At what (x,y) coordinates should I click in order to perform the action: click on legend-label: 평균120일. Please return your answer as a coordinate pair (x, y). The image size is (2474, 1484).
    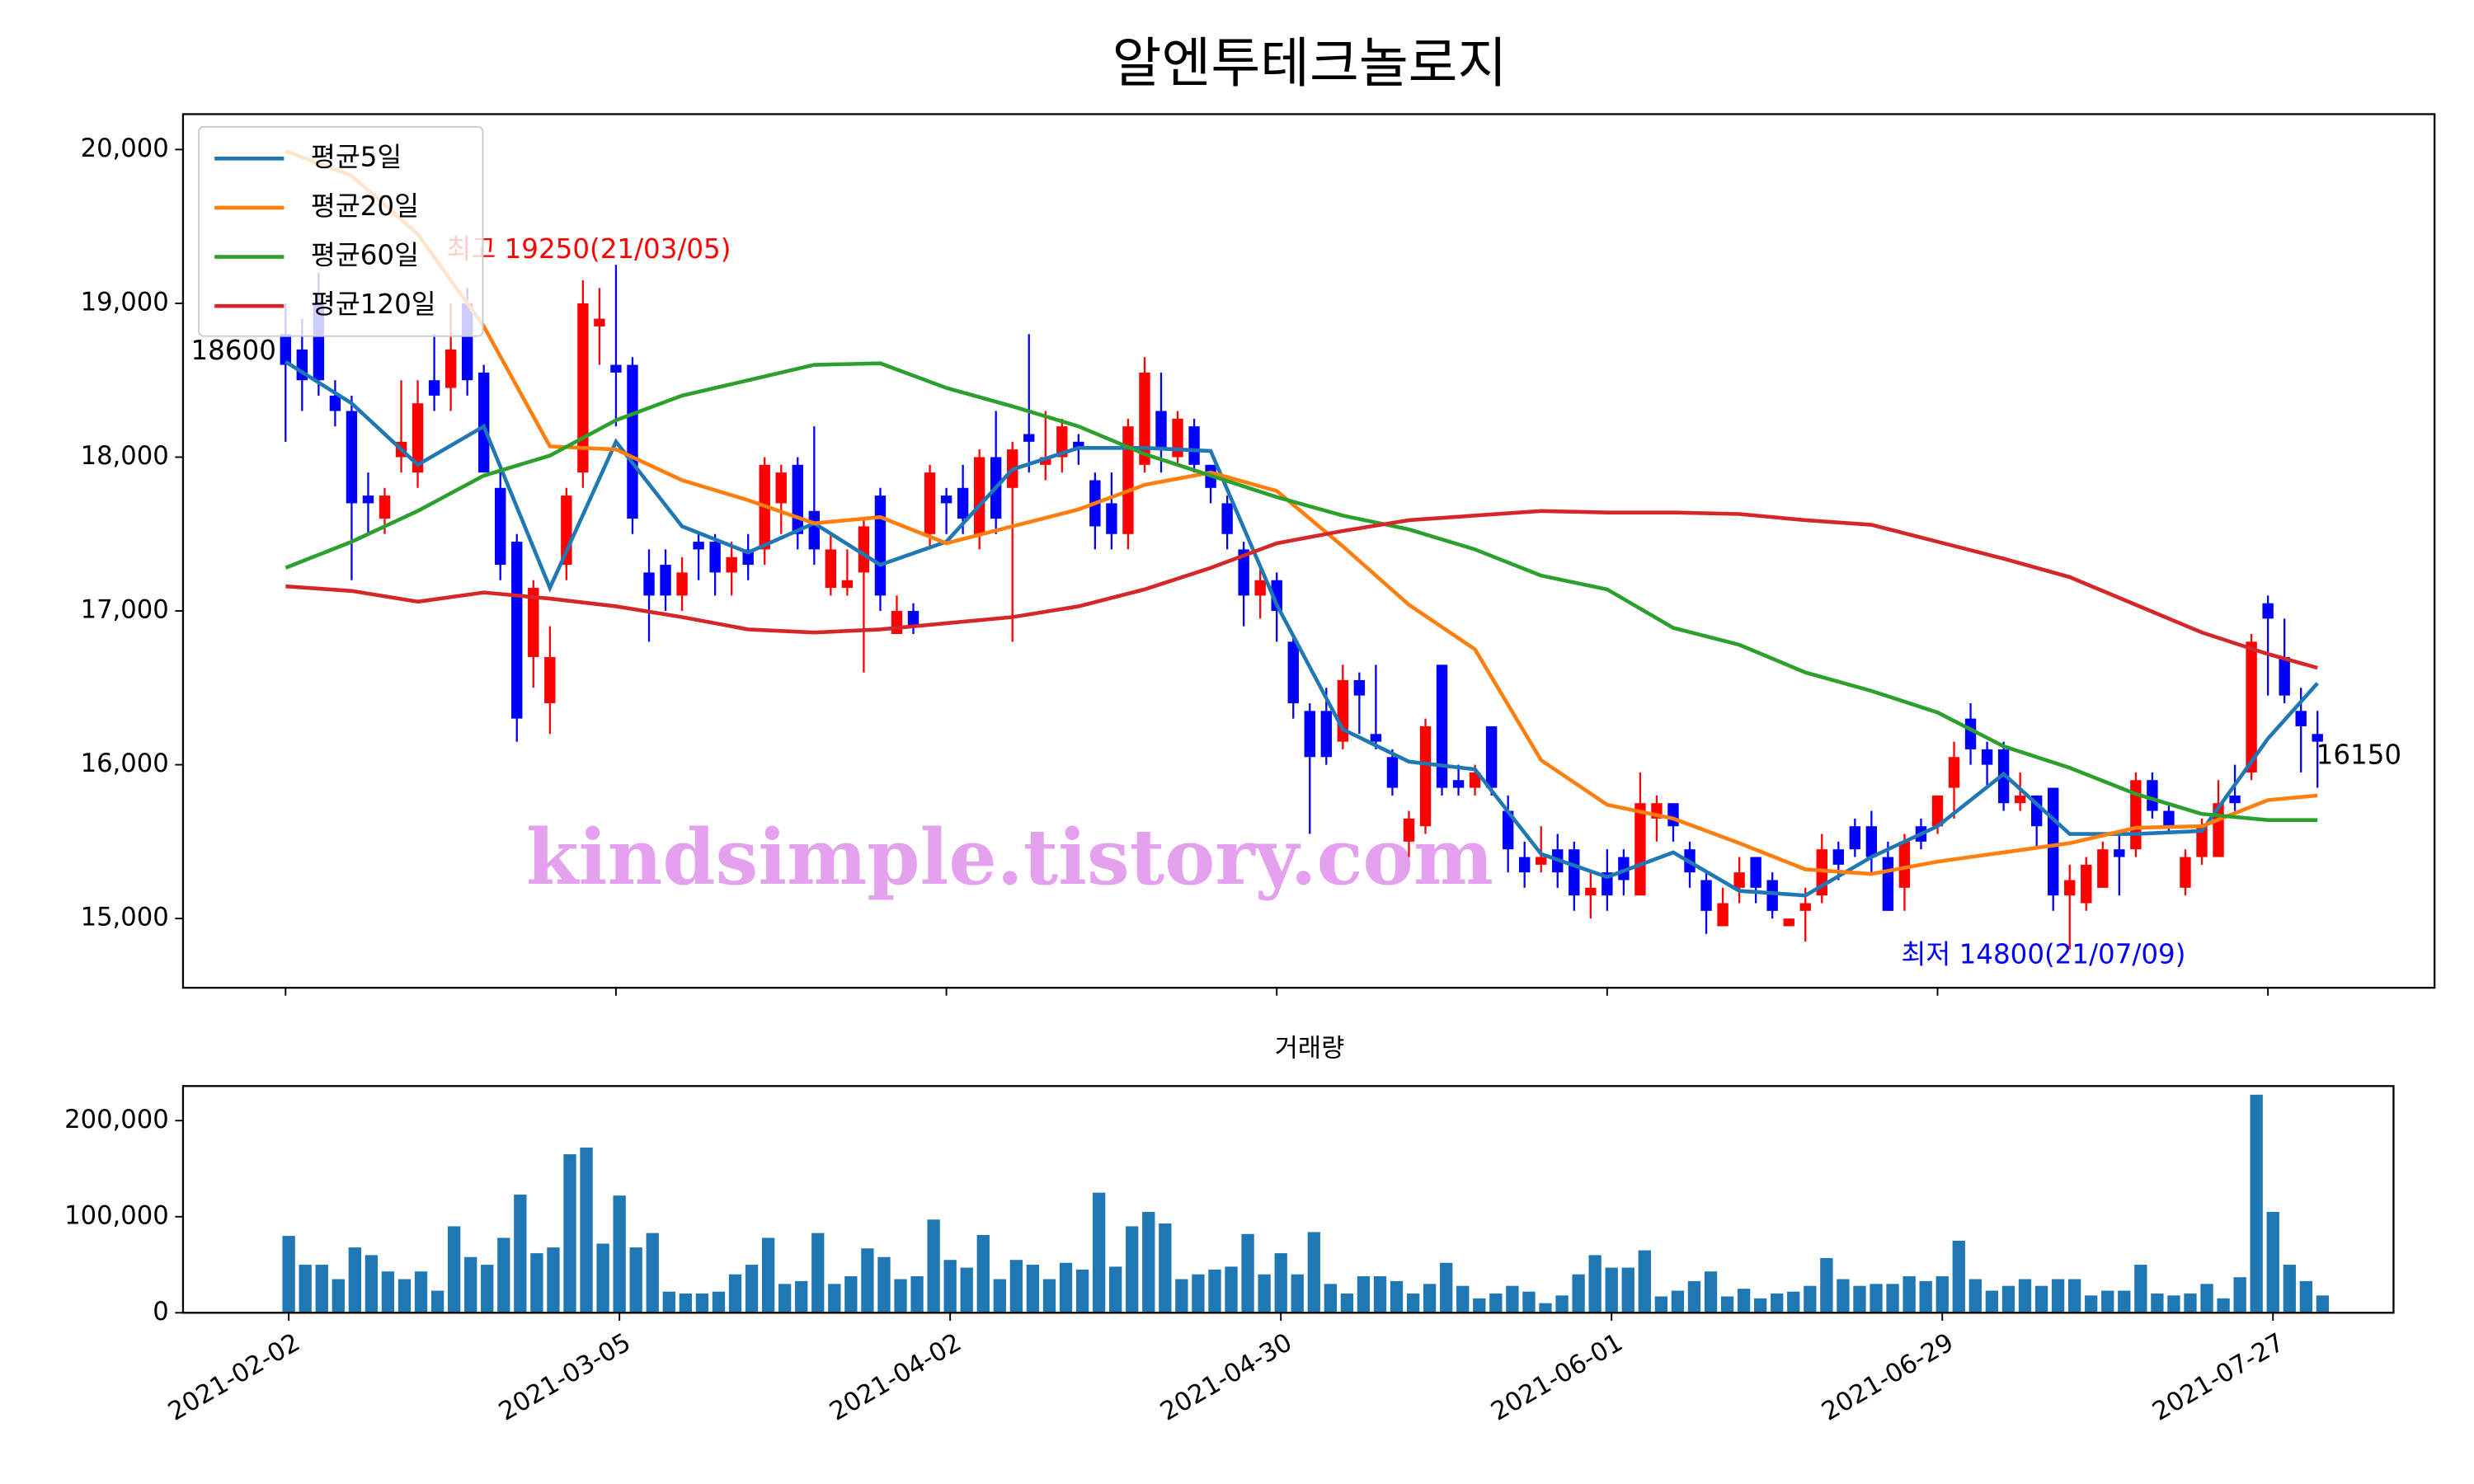
    Looking at the image, I should click on (373, 304).